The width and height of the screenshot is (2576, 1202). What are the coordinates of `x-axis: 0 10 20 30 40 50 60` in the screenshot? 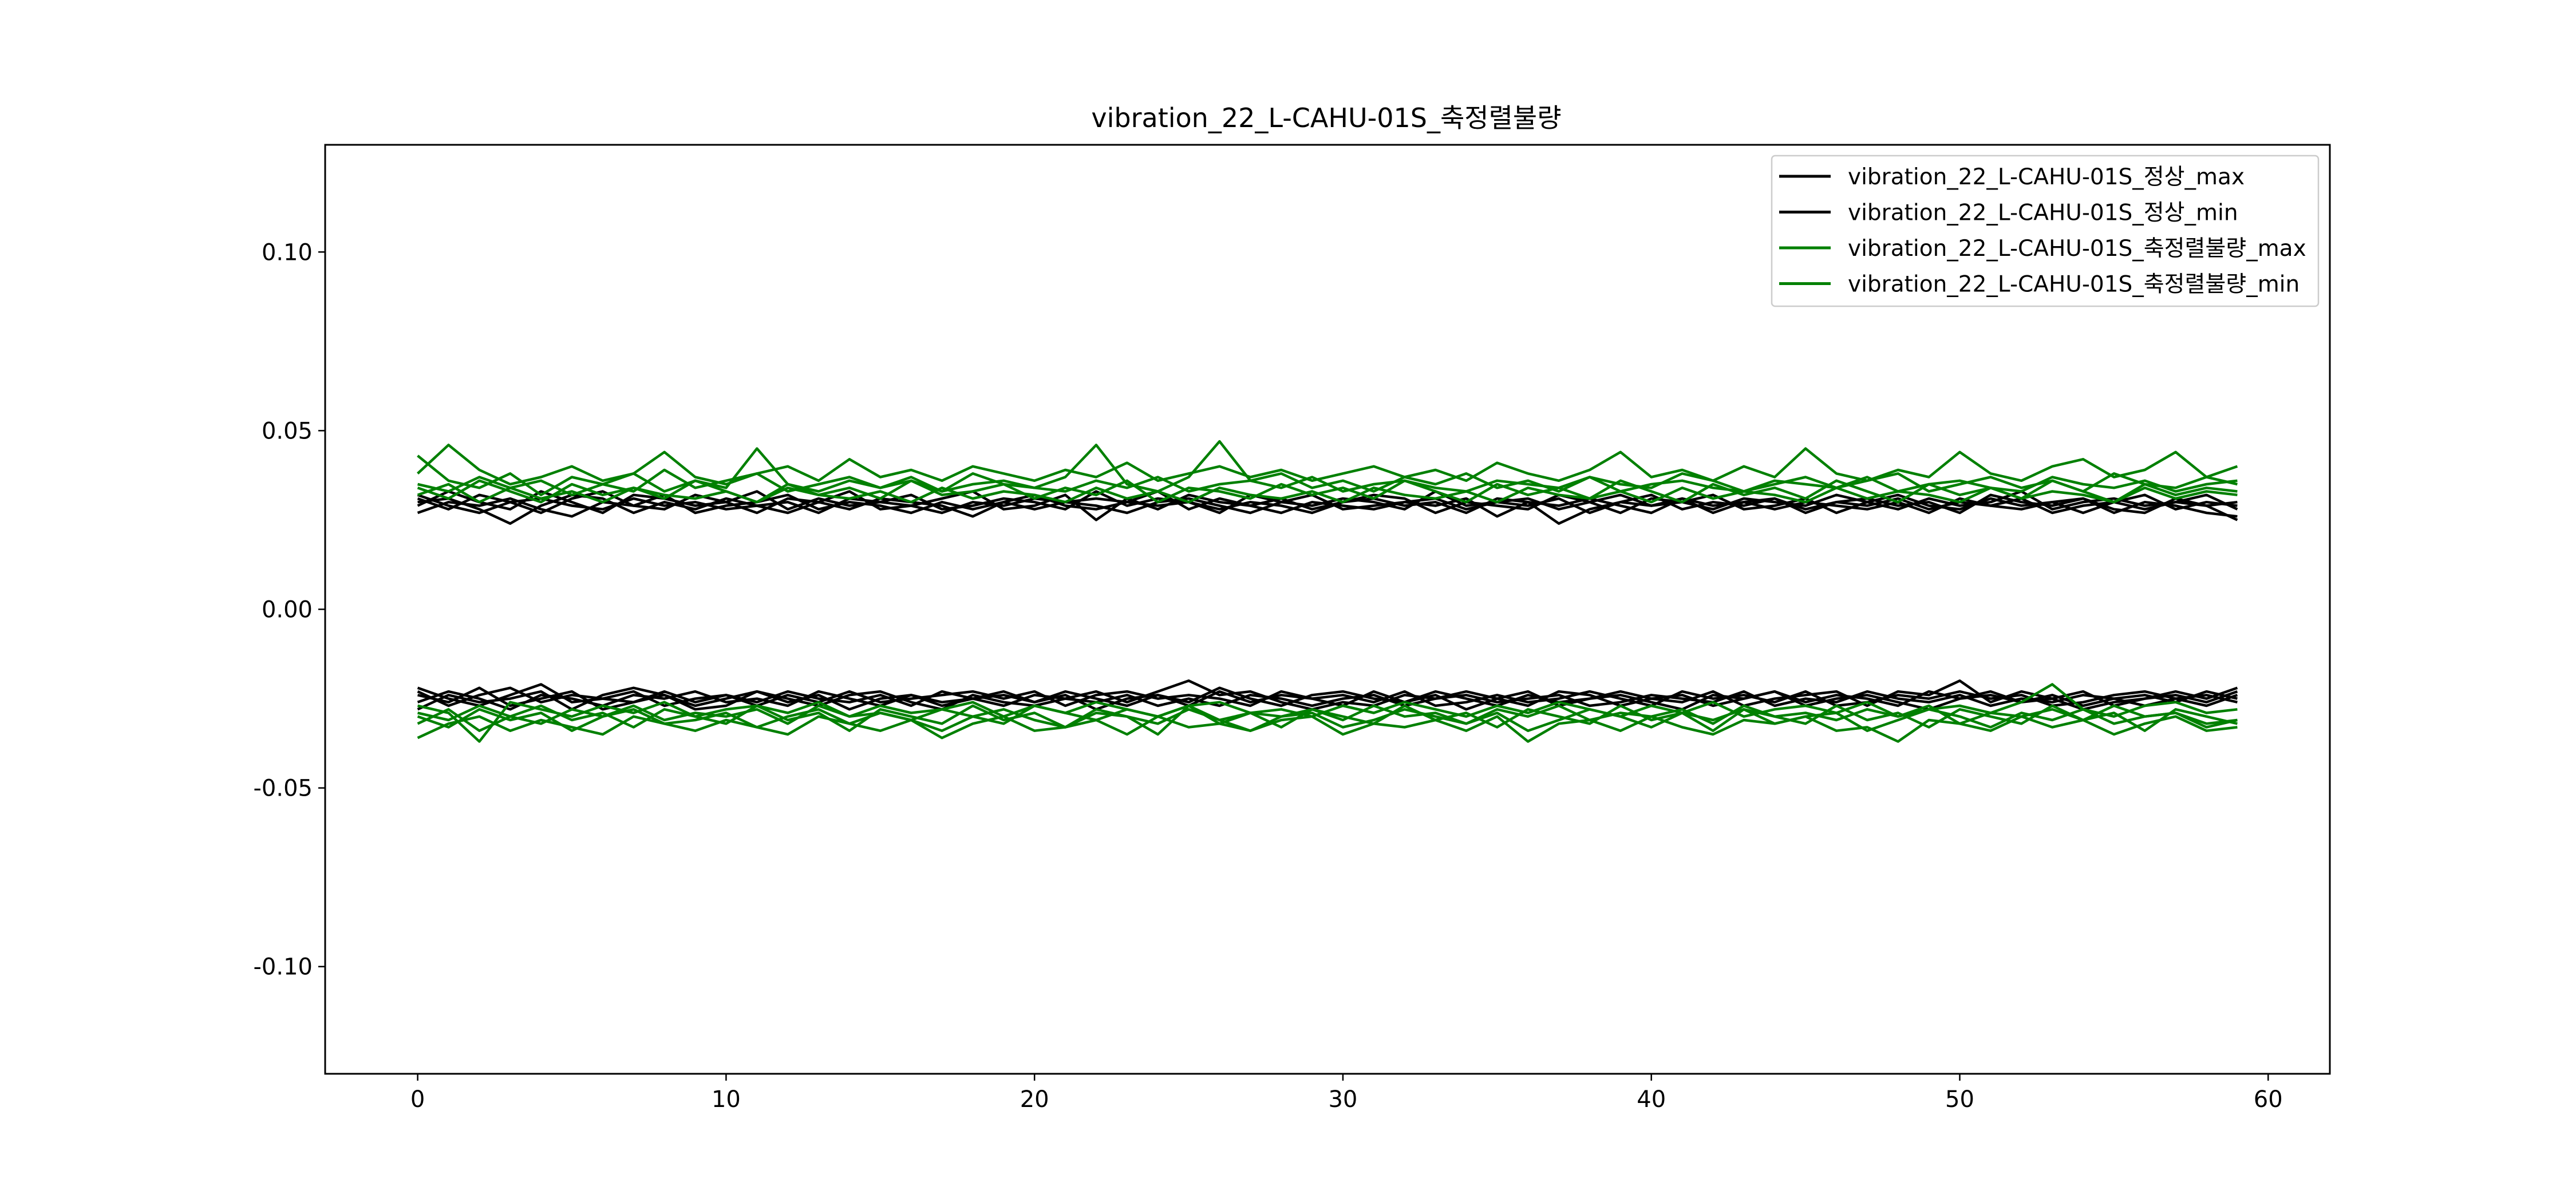 It's located at (1346, 1094).